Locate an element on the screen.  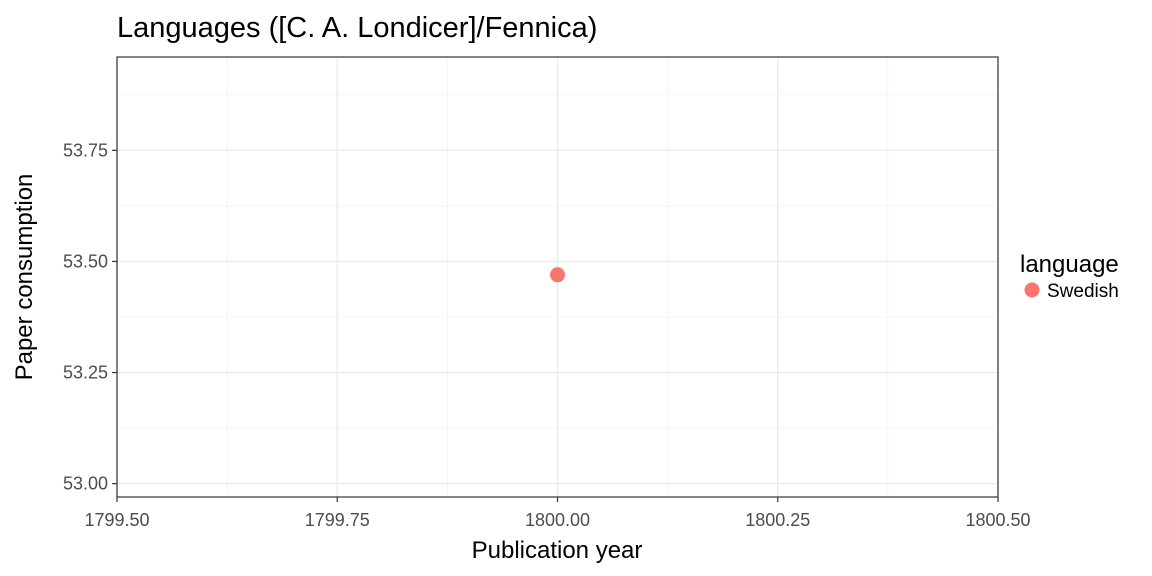
data-point is located at coordinates (557, 275).